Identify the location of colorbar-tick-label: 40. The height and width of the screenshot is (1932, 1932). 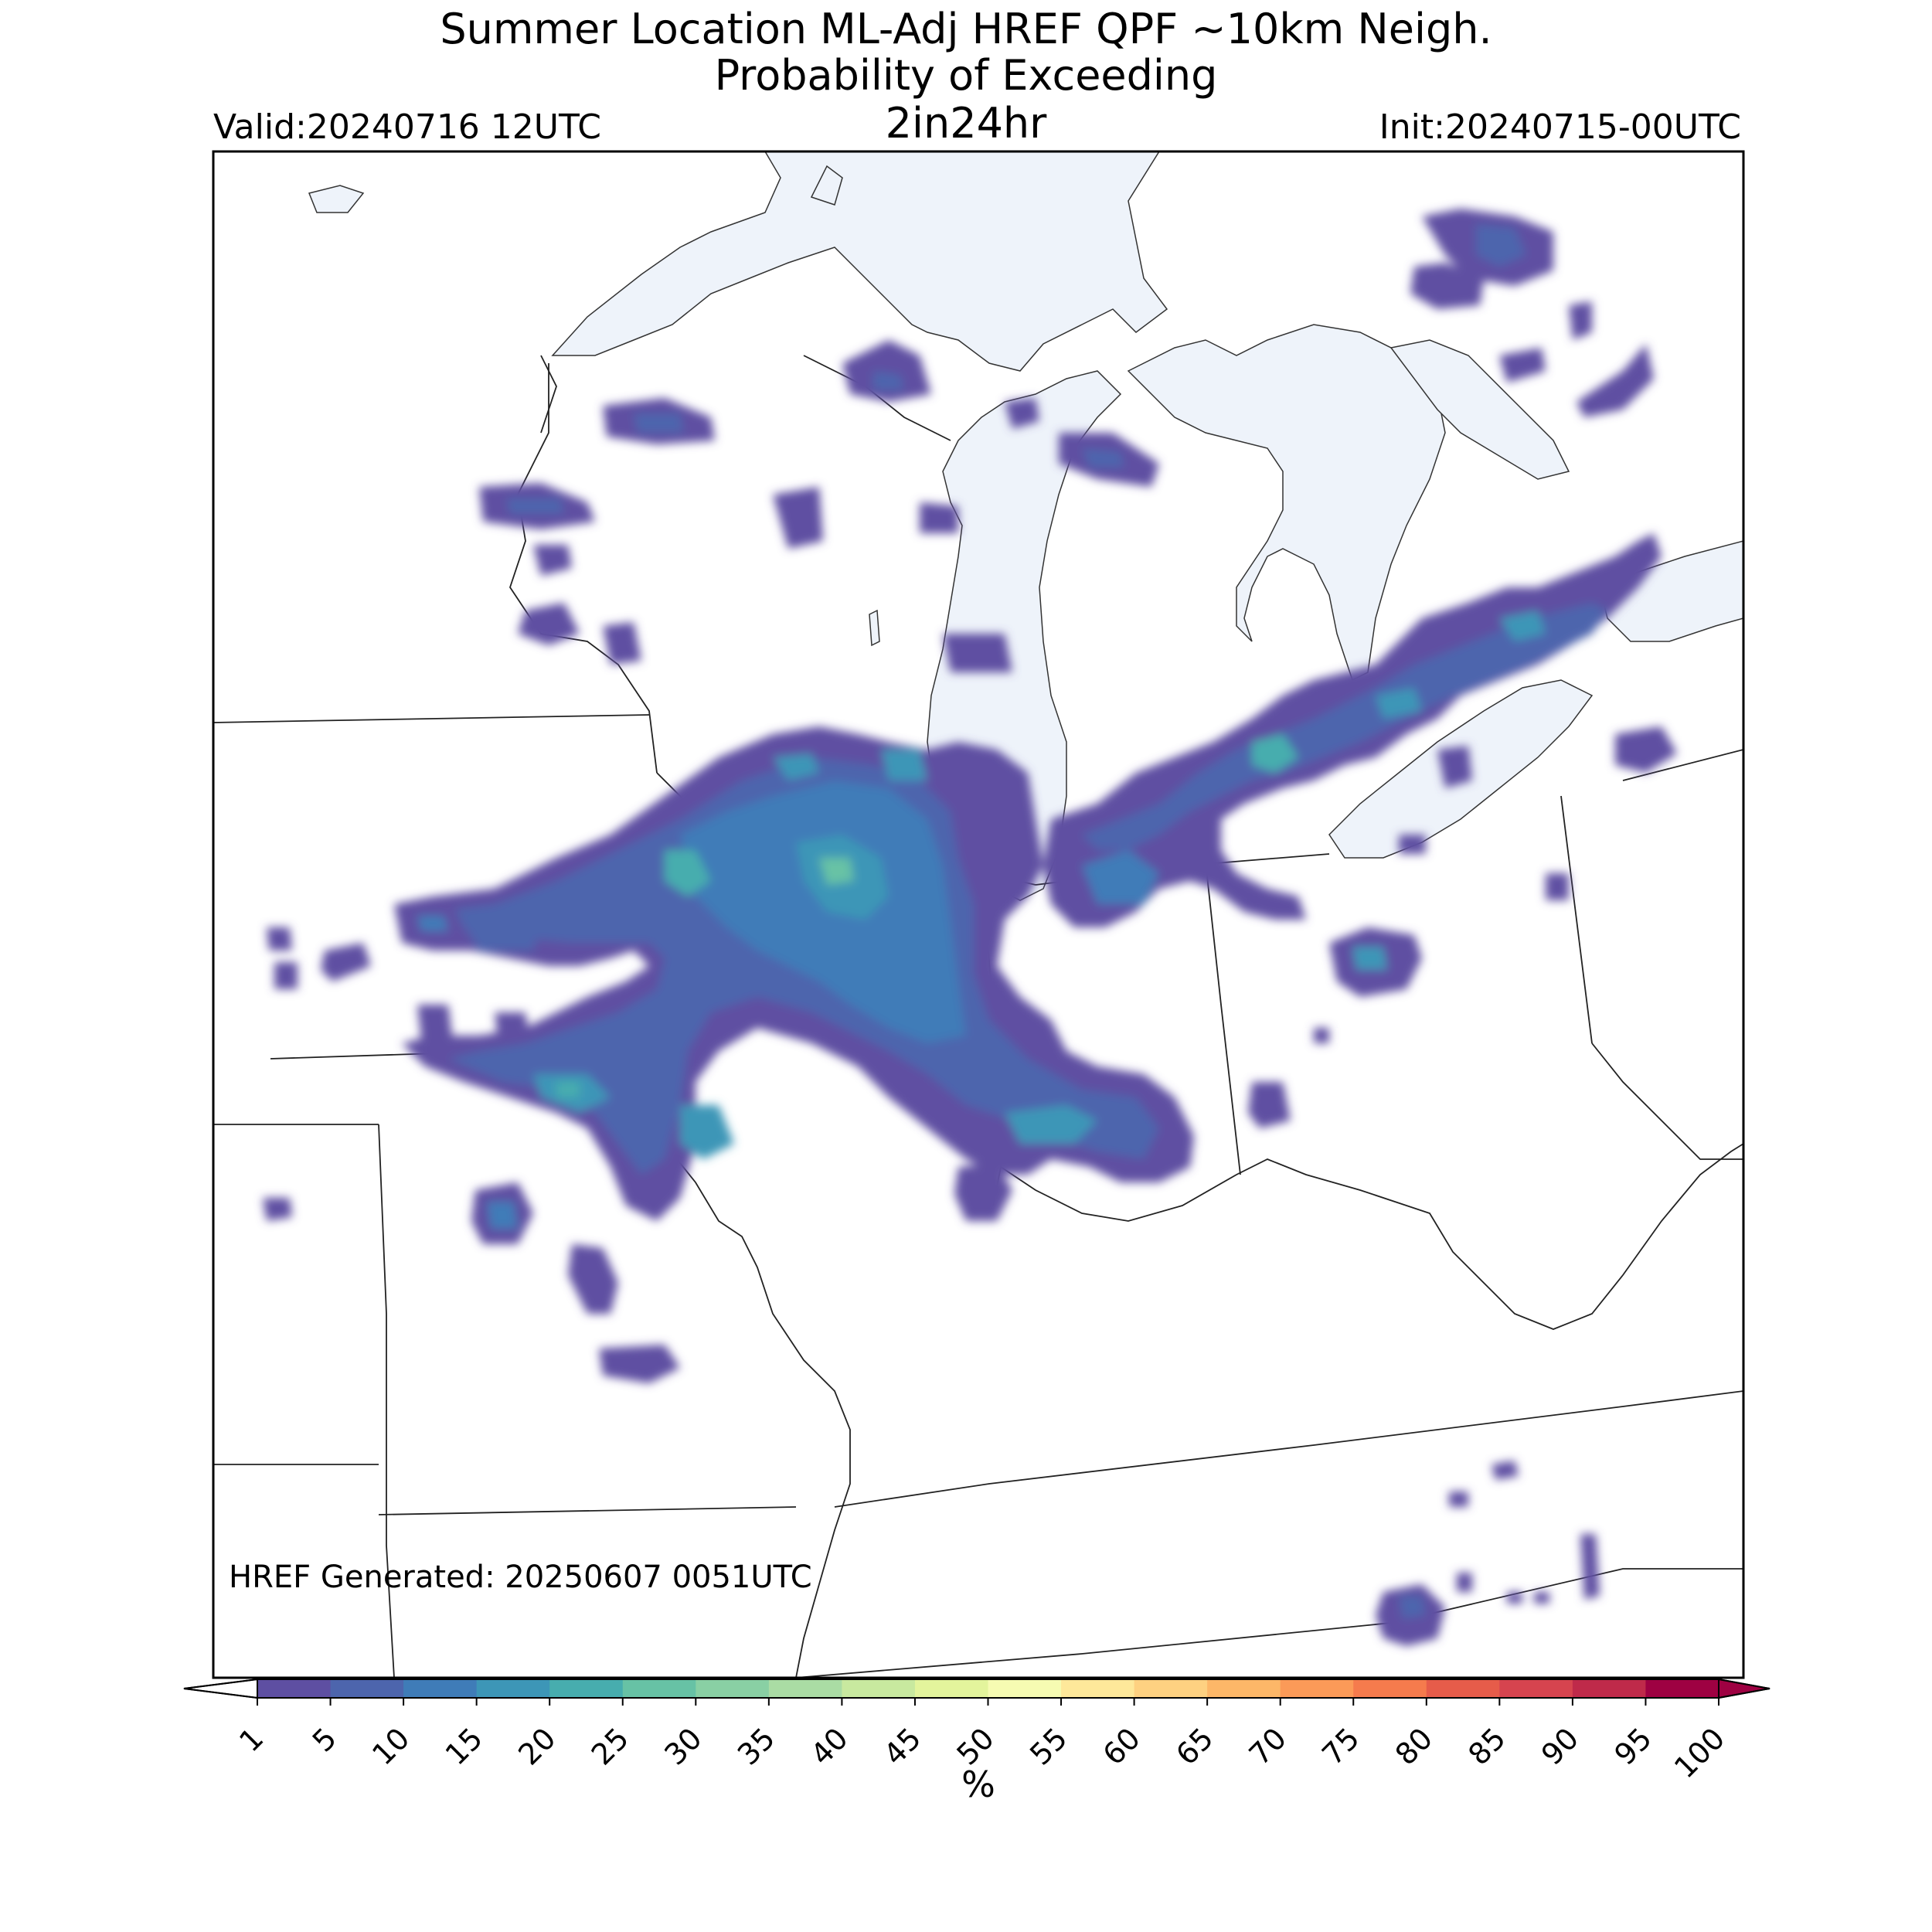
(829, 1746).